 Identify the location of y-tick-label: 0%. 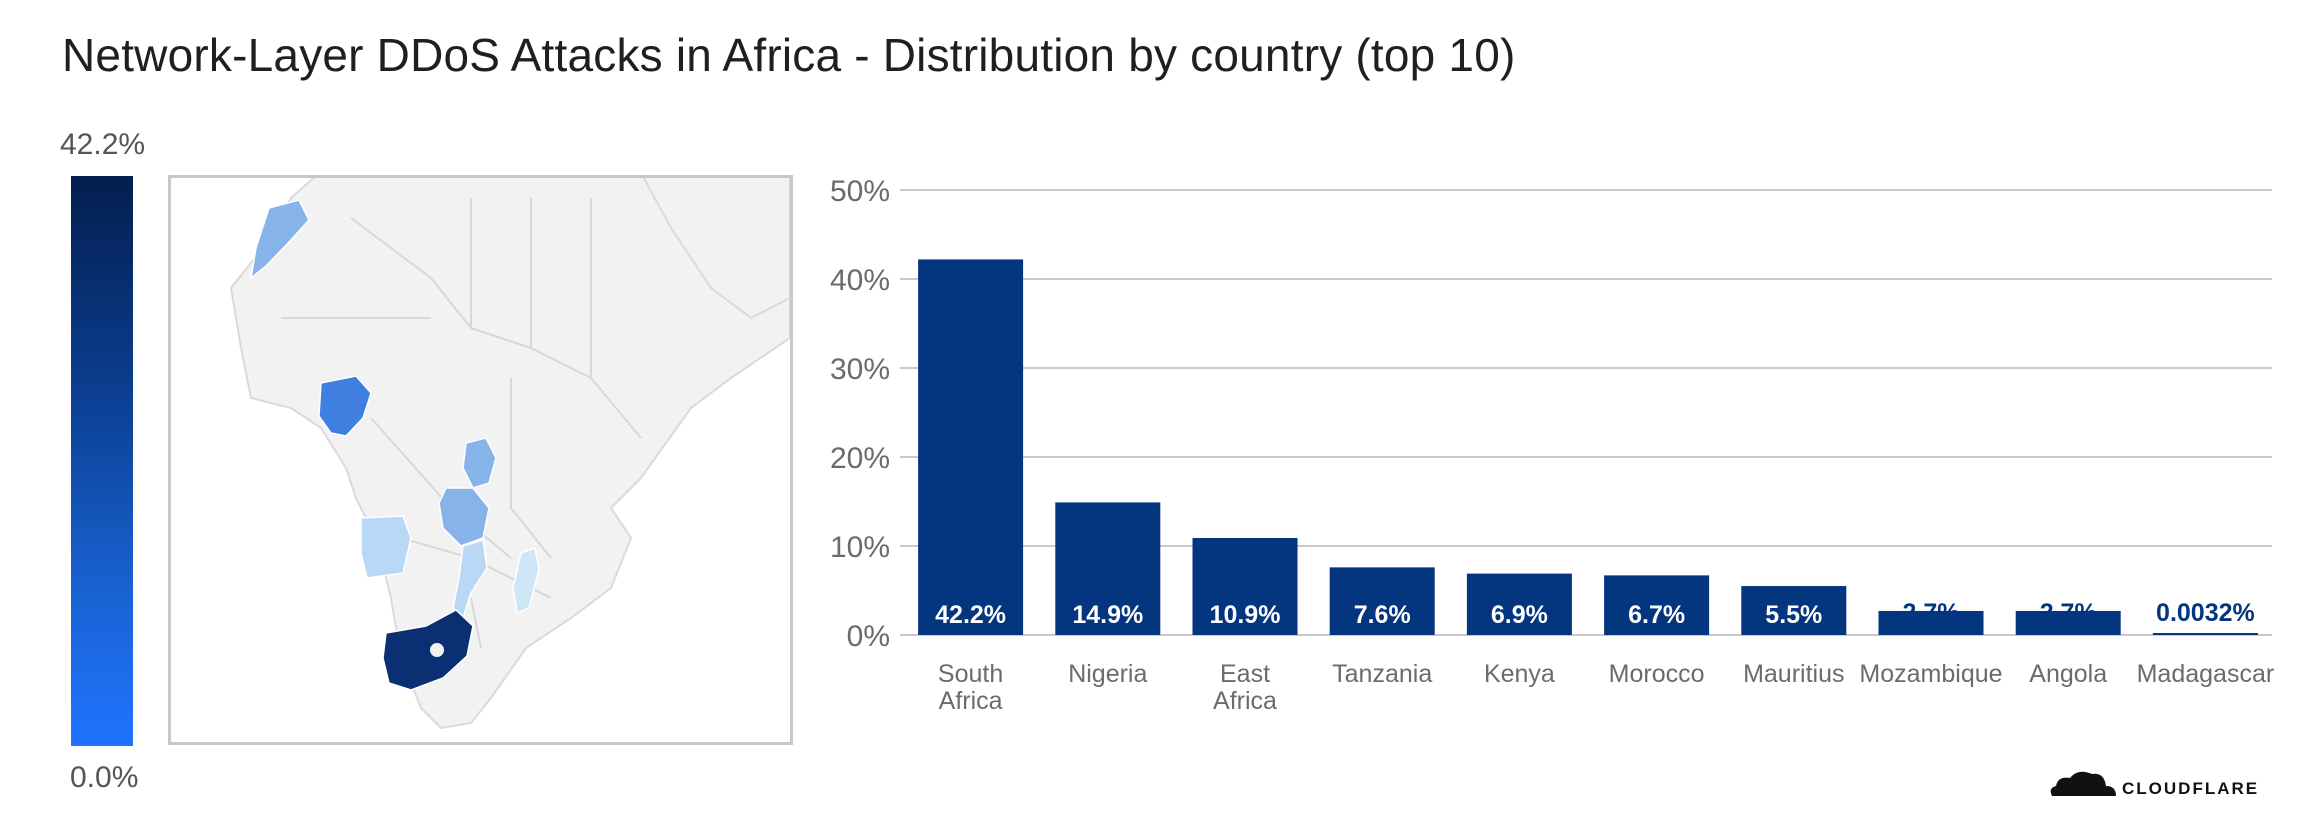
(868, 636).